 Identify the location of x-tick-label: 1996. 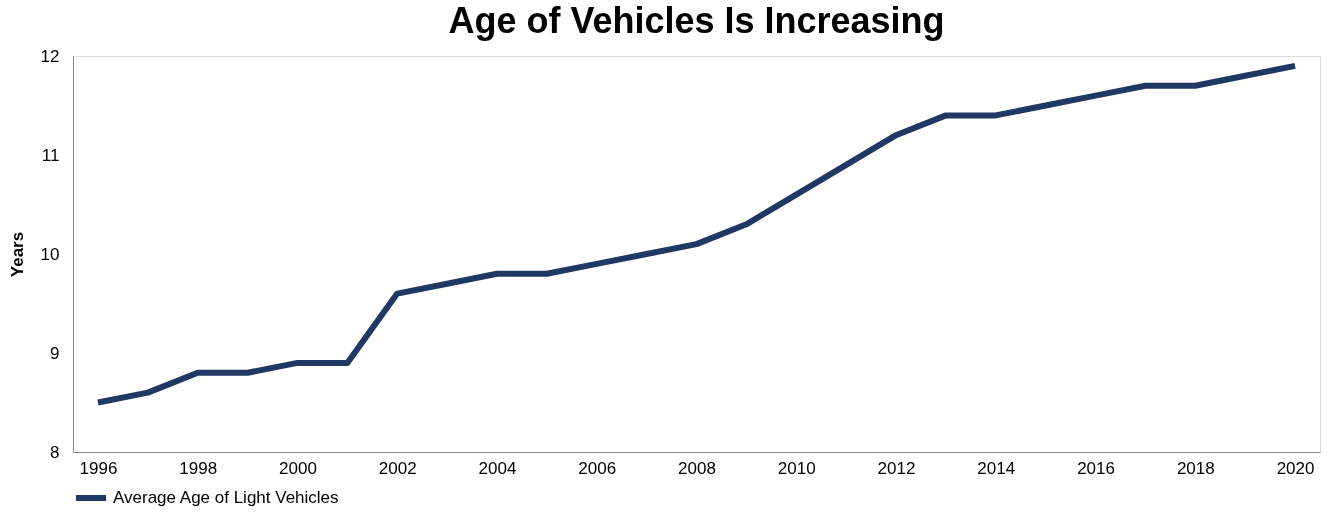
(98, 468).